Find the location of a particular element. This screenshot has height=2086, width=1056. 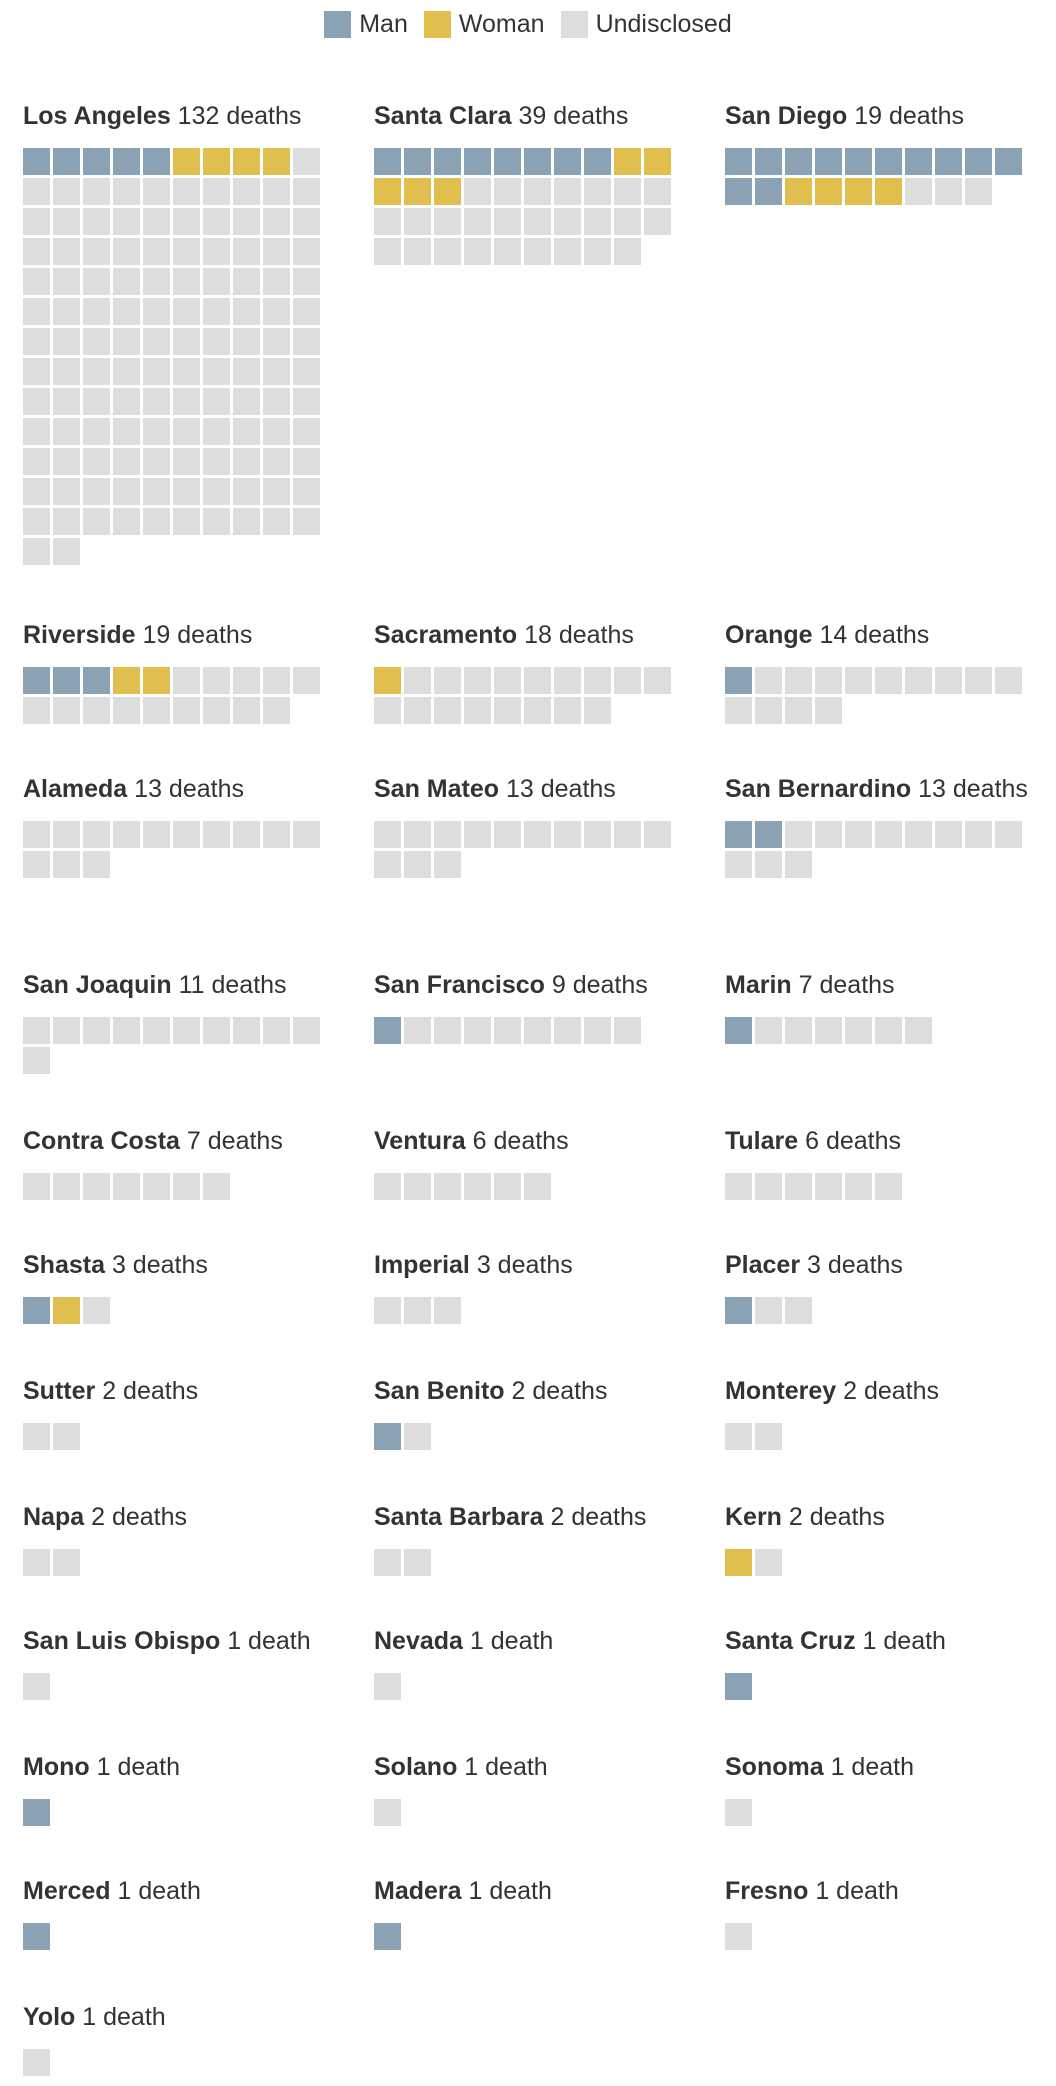

legend-item-undisclosed: Undisclosed is located at coordinates (646, 24).